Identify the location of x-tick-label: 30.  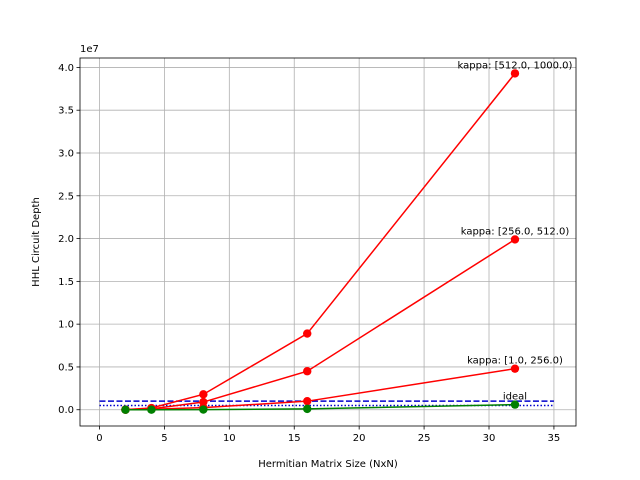
(489, 438).